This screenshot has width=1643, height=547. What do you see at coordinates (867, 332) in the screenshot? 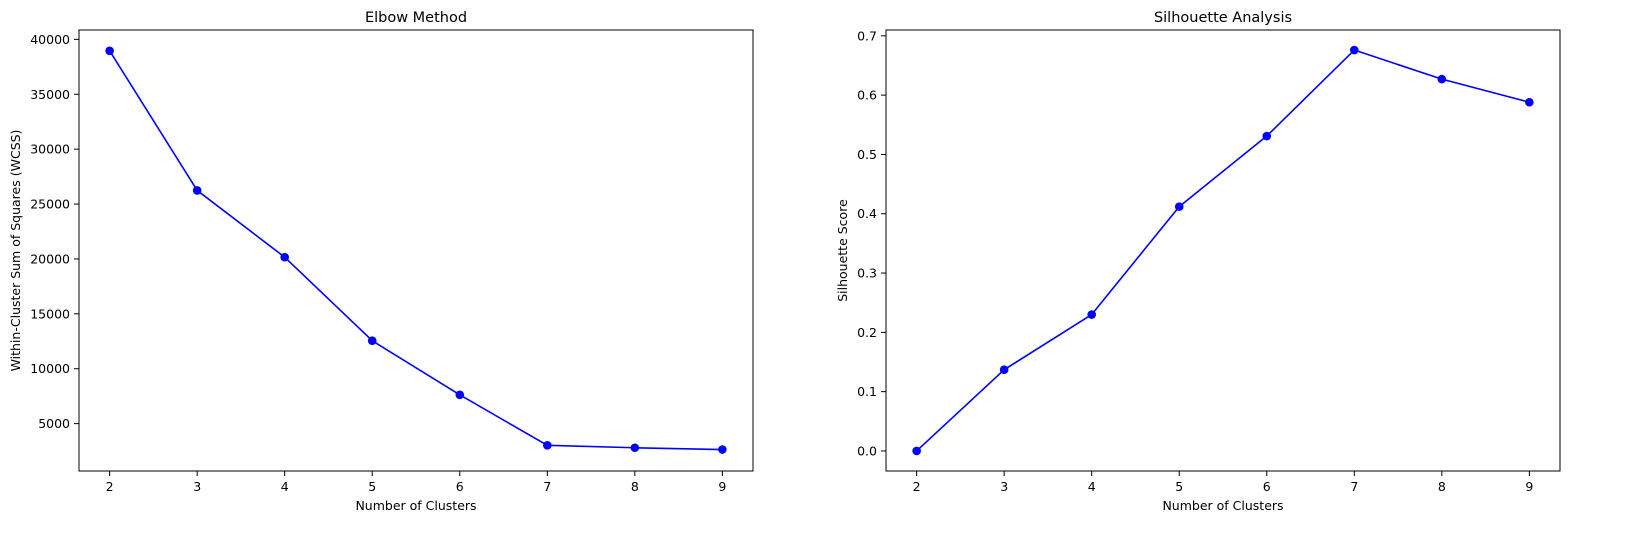
I see `y-tick-label: 0.2` at bounding box center [867, 332].